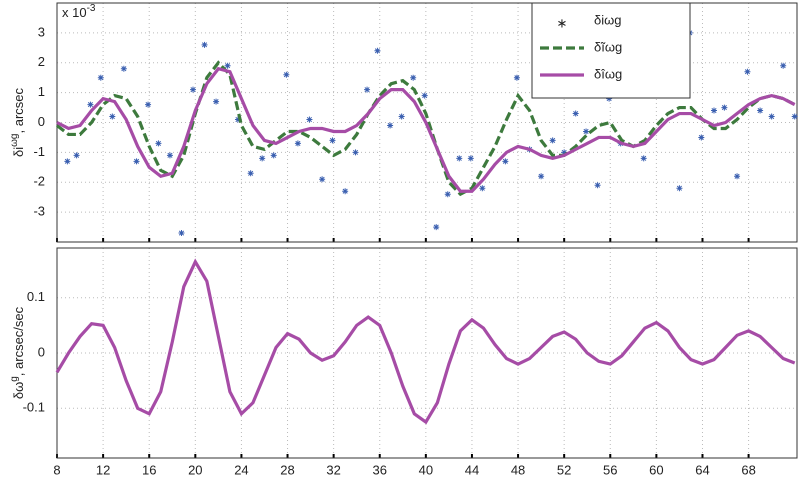 This screenshot has width=799, height=483. I want to click on y-axis-label-rest: , arcsec, so click(18, 110).